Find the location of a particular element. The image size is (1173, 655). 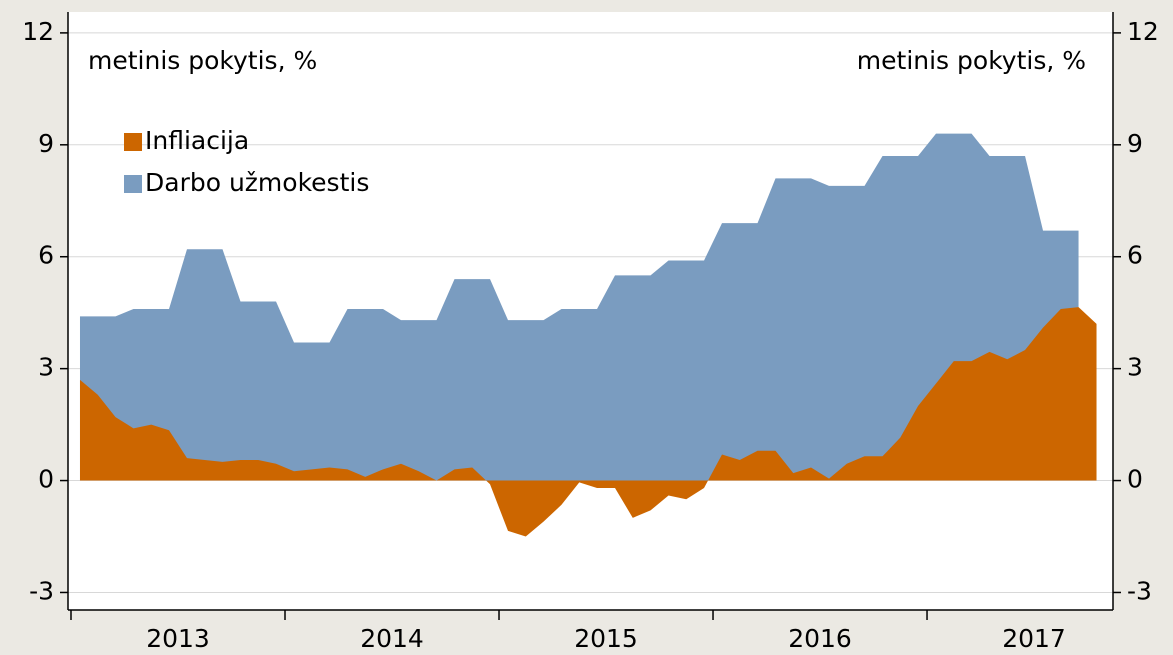

y-tick-label: 9 is located at coordinates (46, 143).